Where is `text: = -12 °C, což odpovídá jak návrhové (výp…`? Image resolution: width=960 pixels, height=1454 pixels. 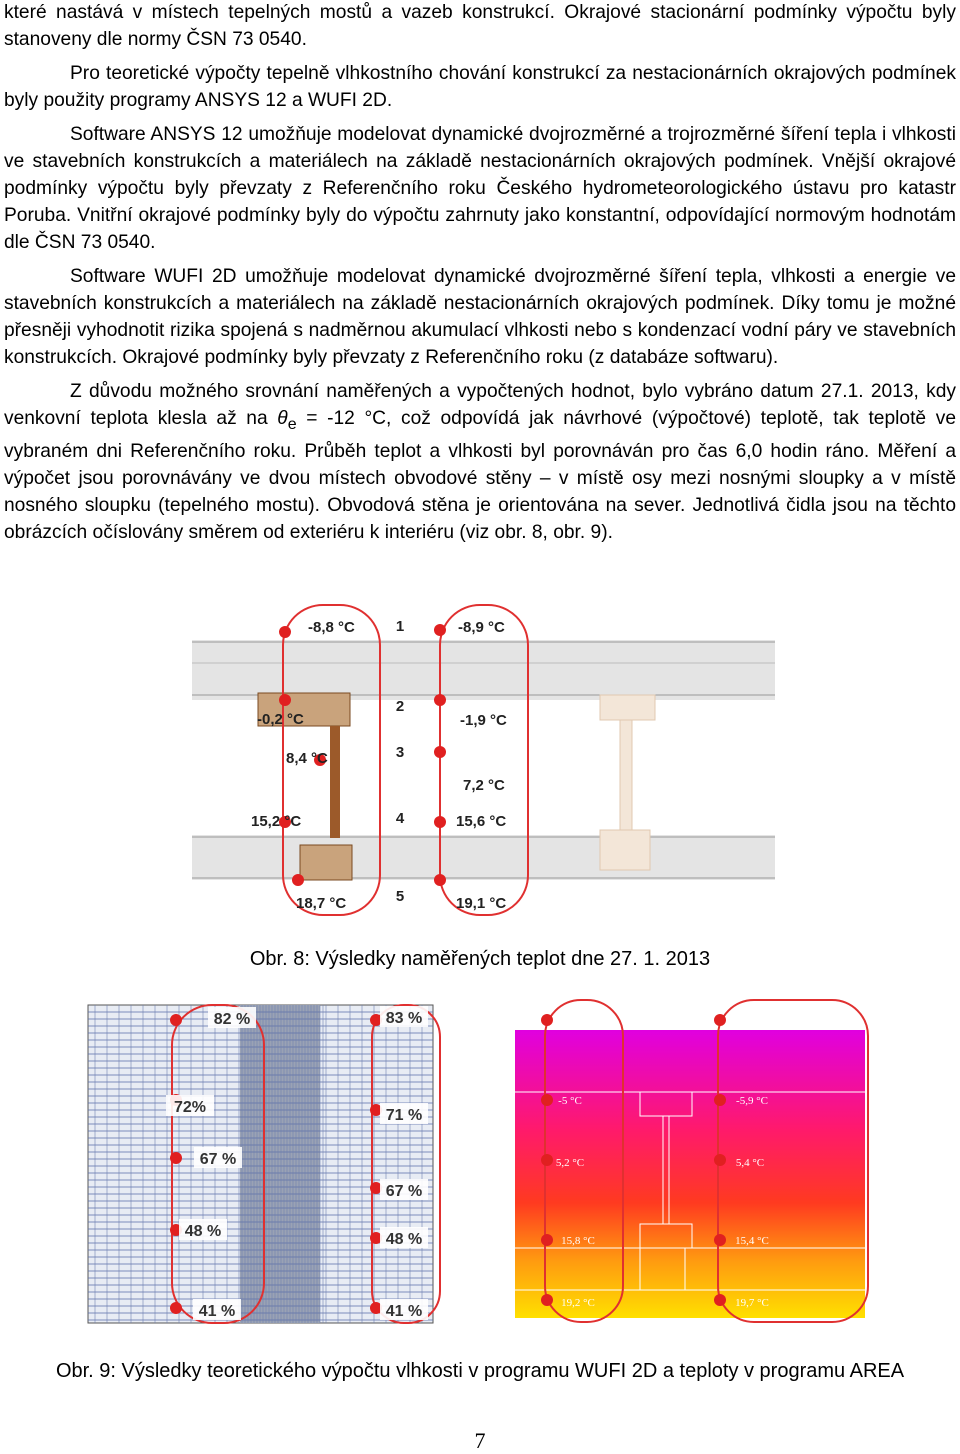 text: = -12 °C, což odpovídá jak návrhové (výp… is located at coordinates (480, 475).